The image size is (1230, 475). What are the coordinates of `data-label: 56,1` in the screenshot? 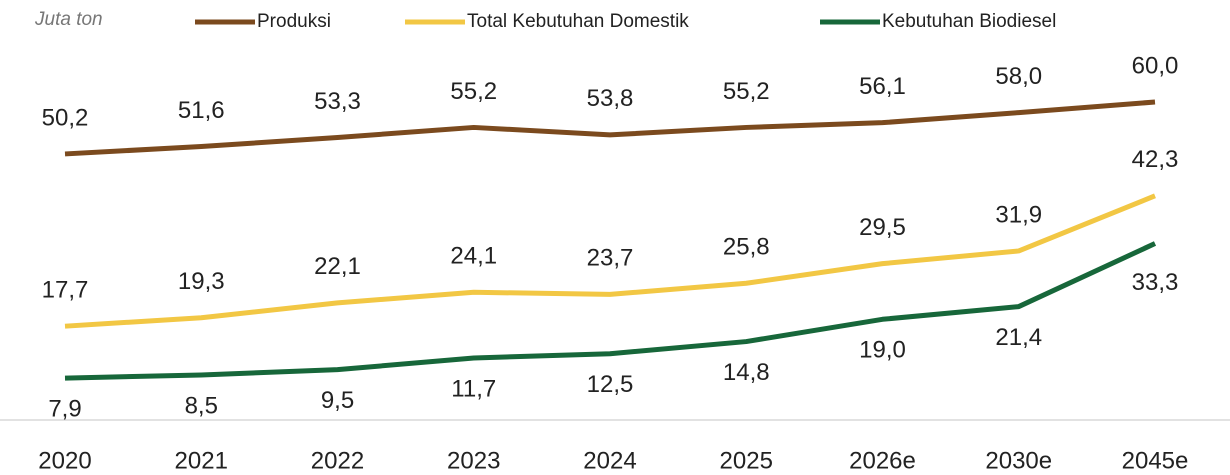 It's located at (882, 86).